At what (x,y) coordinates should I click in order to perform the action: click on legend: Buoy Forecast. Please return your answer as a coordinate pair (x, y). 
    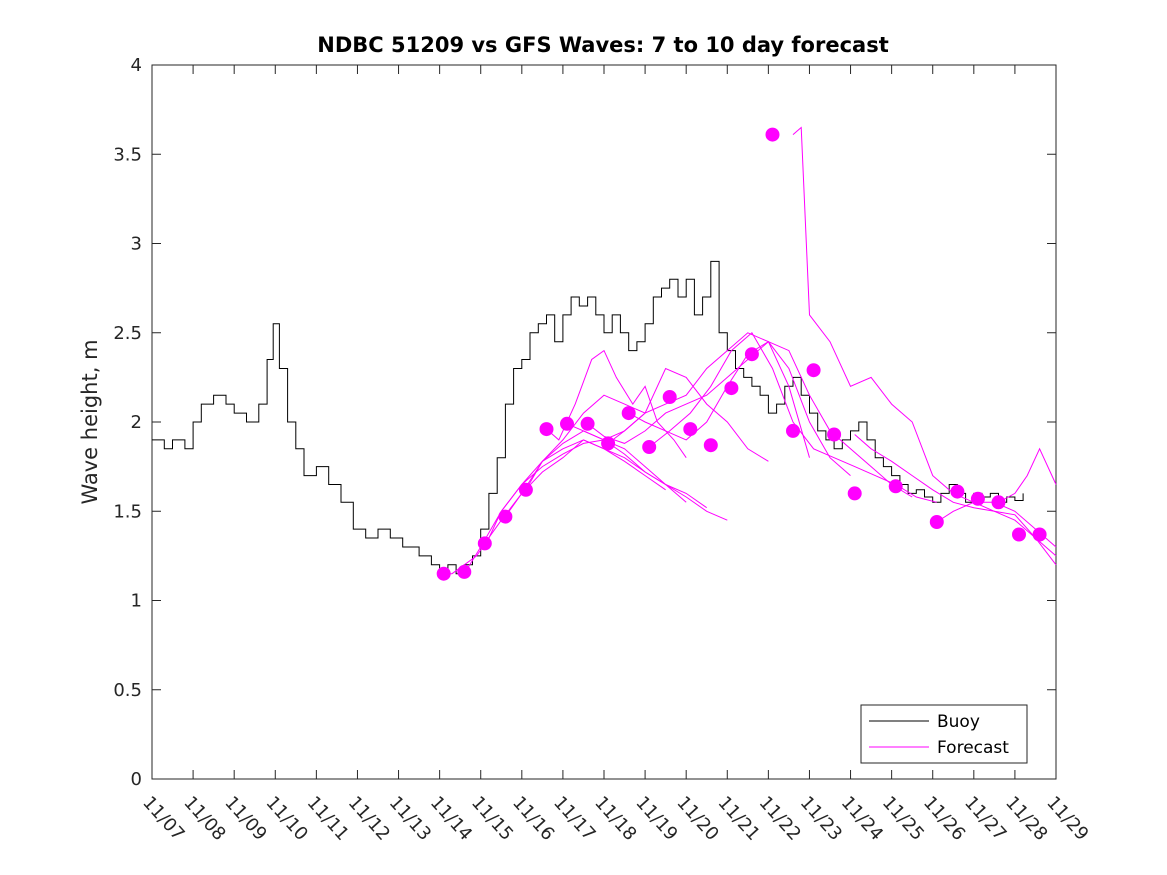
    Looking at the image, I should click on (944, 734).